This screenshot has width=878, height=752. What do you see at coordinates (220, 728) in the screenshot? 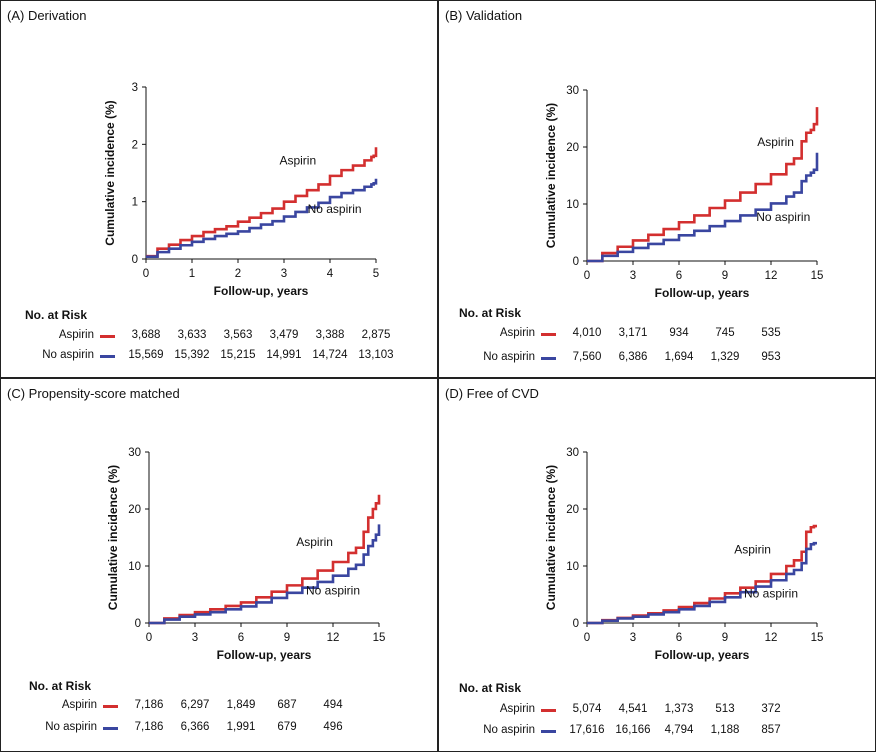
I see `risk-row-no-aspirin: No aspirin 7,186 6,366 1,991 679 496` at bounding box center [220, 728].